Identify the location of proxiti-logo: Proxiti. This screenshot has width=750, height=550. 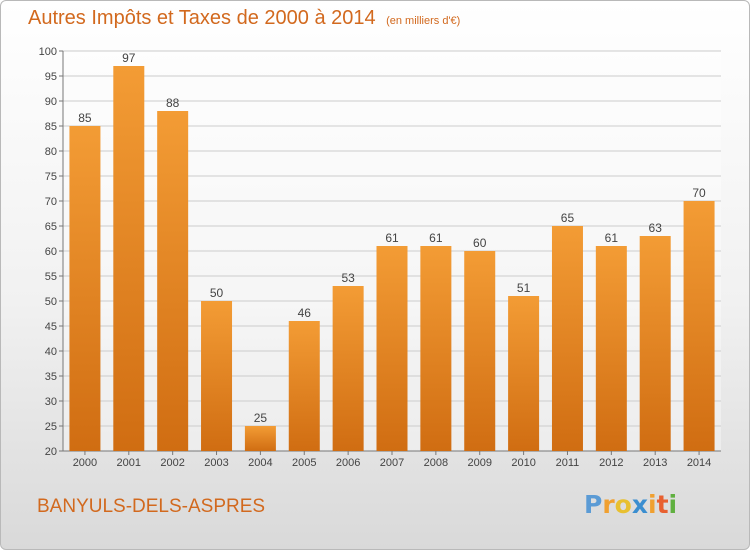
(630, 504).